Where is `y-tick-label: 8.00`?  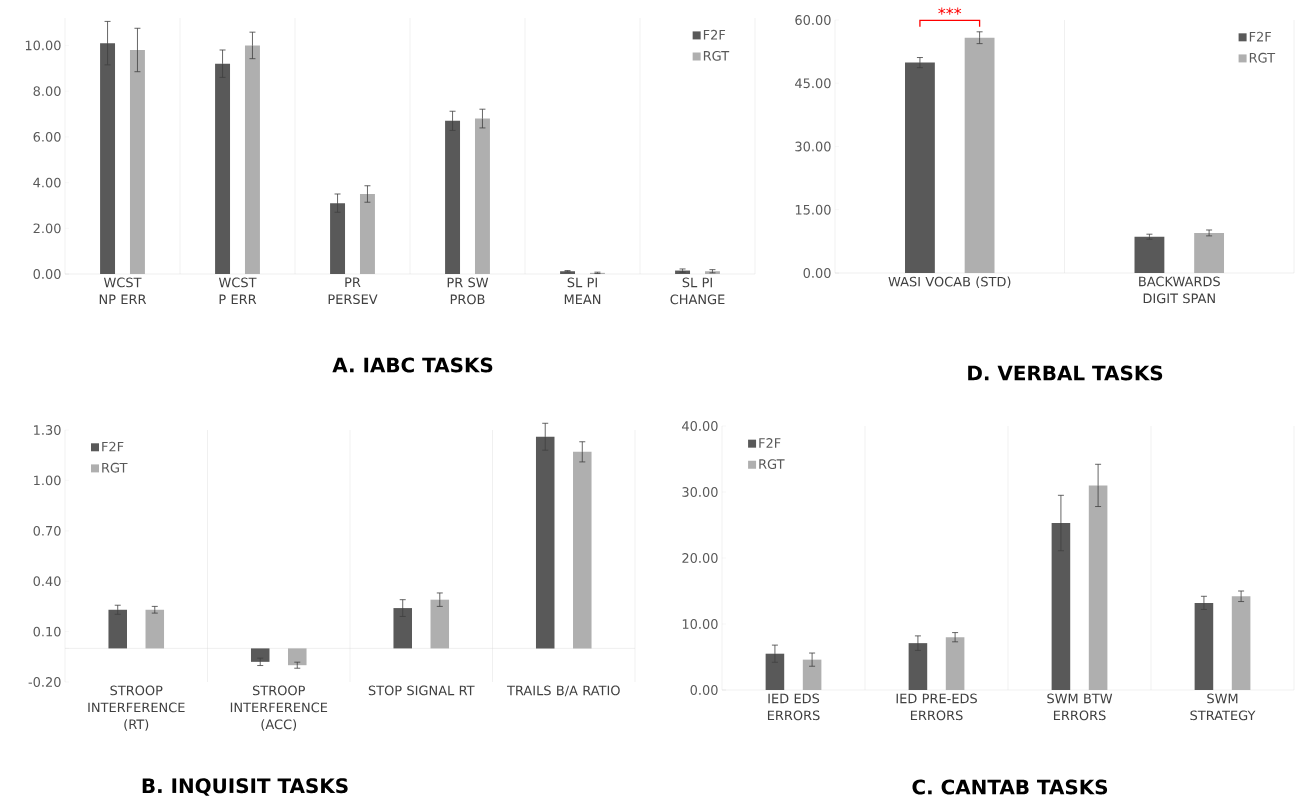 y-tick-label: 8.00 is located at coordinates (47, 91).